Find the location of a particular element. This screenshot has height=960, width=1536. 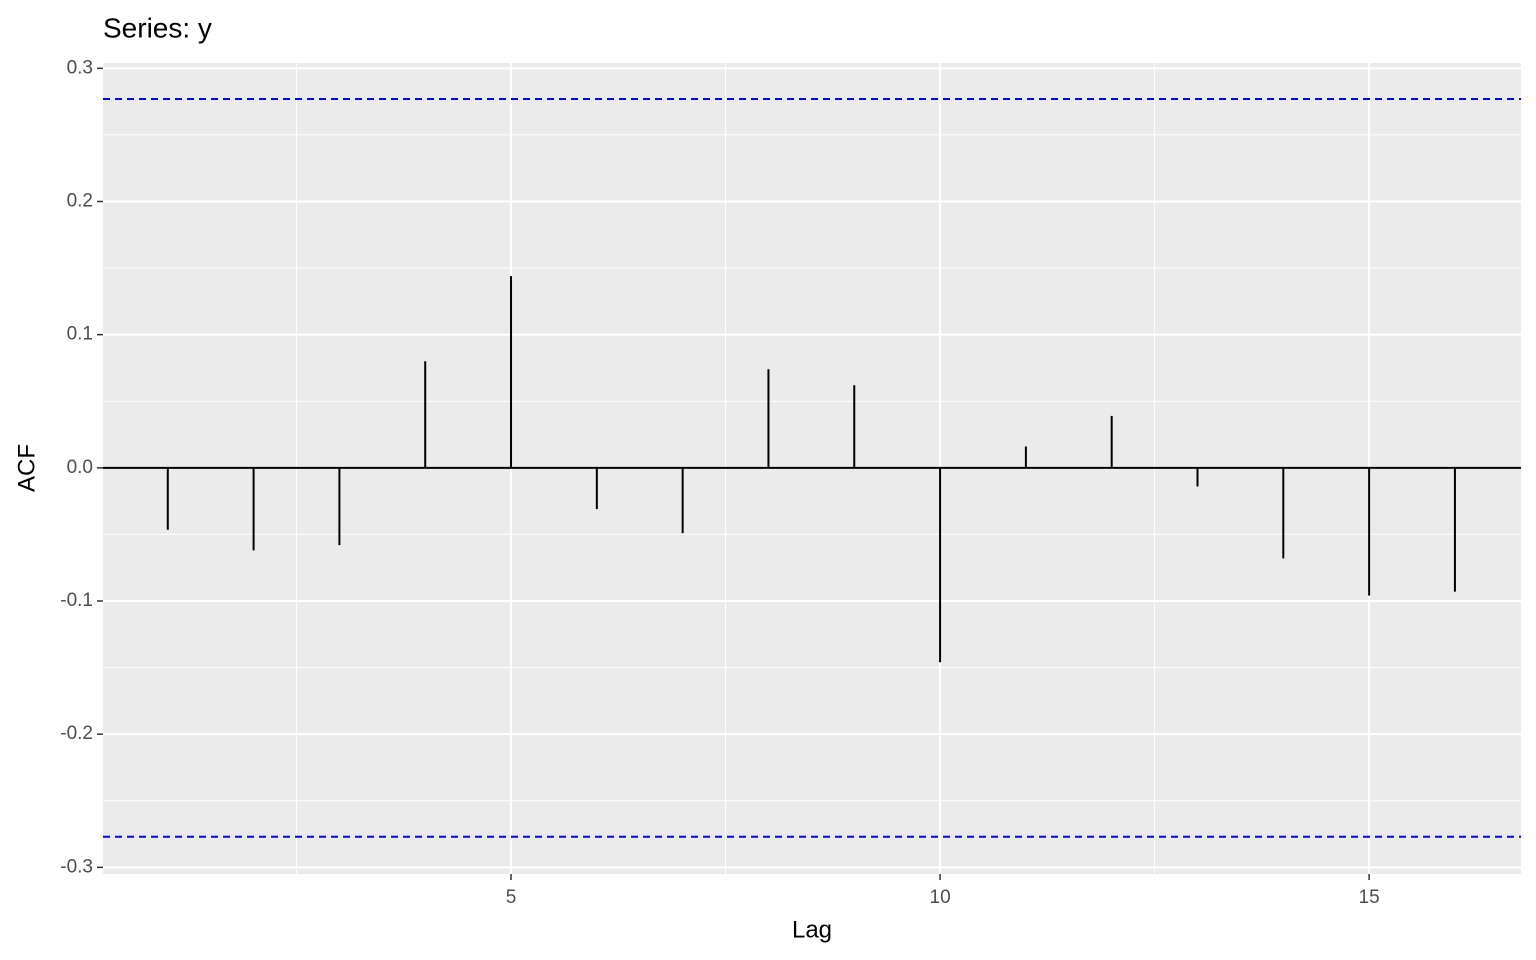

y-tick-label: 0.2 is located at coordinates (80, 201).